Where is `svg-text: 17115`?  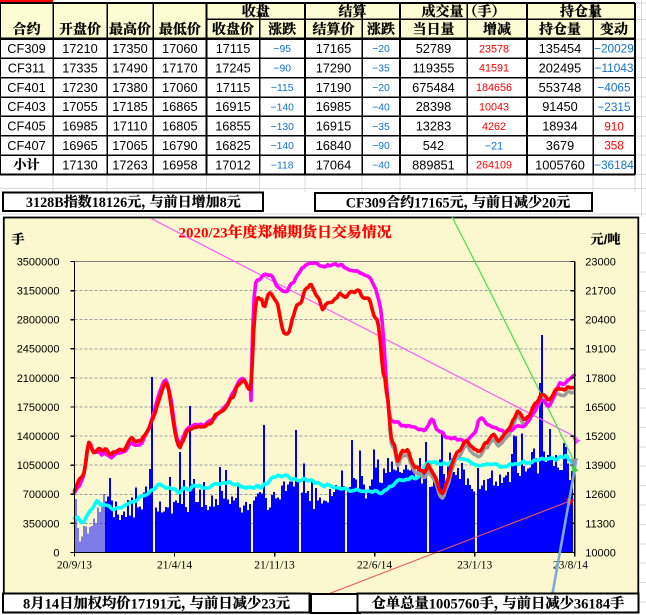 svg-text: 17115 is located at coordinates (233, 87).